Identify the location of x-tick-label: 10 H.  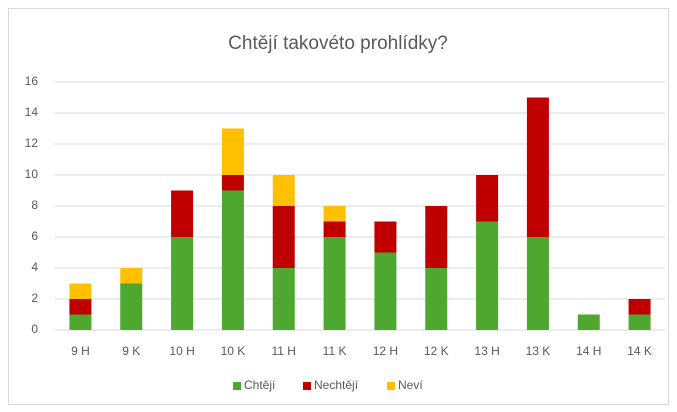
(181, 351).